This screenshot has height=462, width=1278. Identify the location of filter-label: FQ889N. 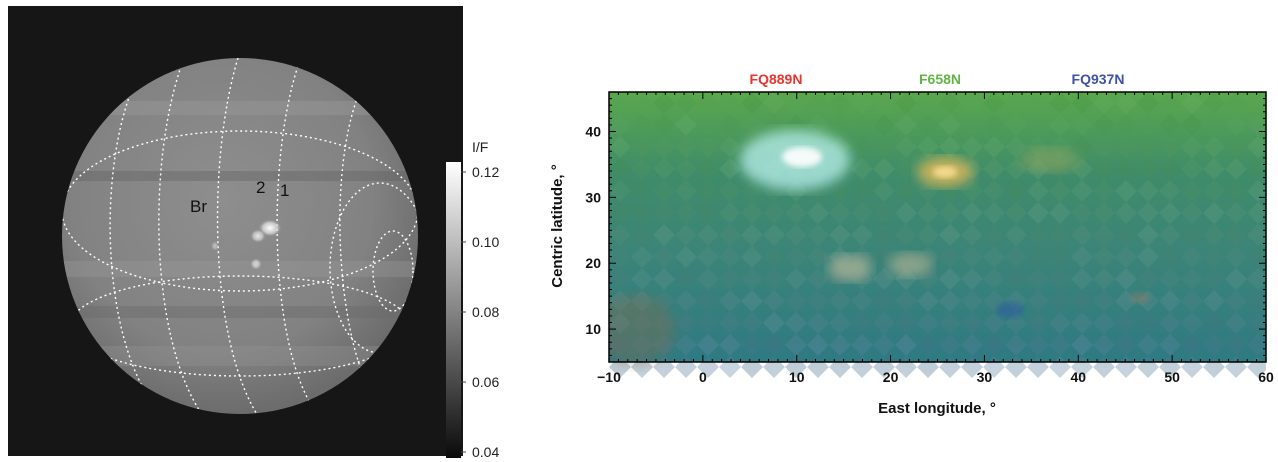
(776, 79).